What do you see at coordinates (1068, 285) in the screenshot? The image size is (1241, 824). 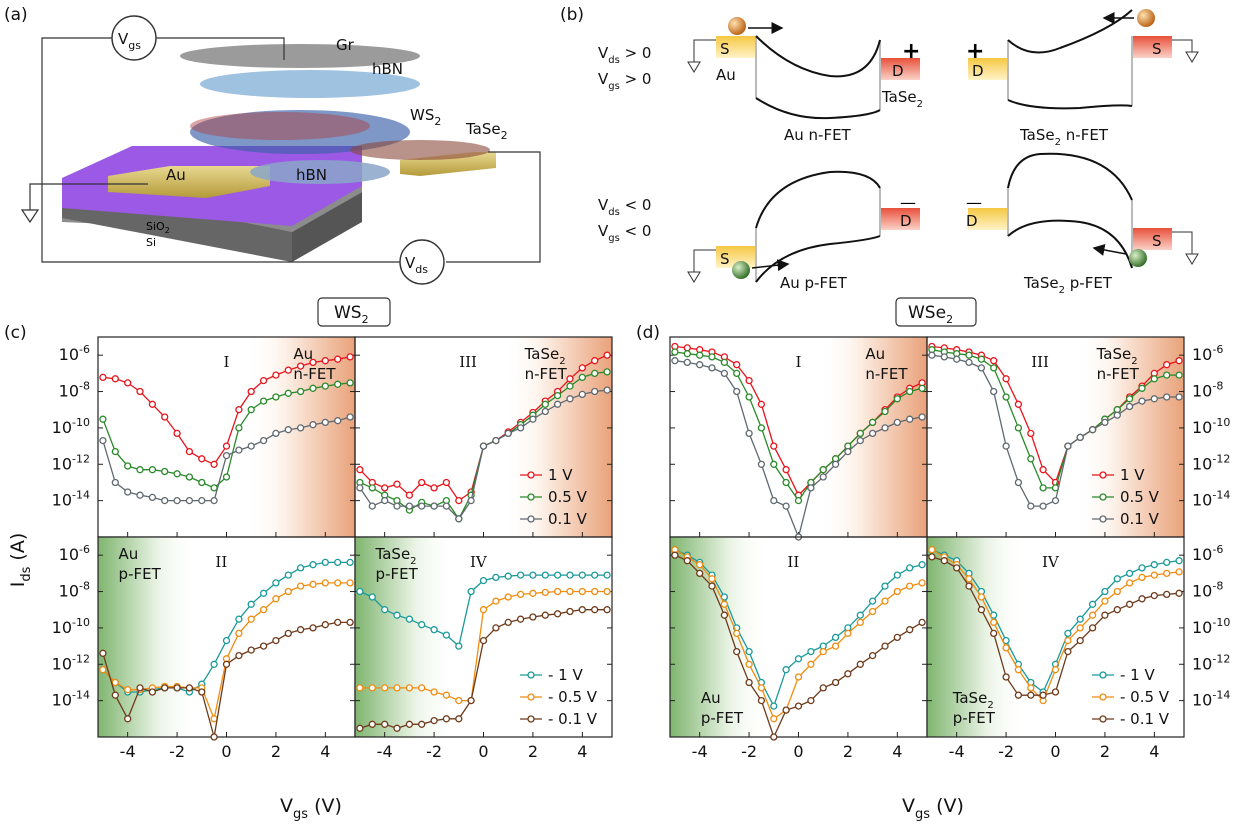 I see `tase2-pfet-title: TaSe2 p-FET` at bounding box center [1068, 285].